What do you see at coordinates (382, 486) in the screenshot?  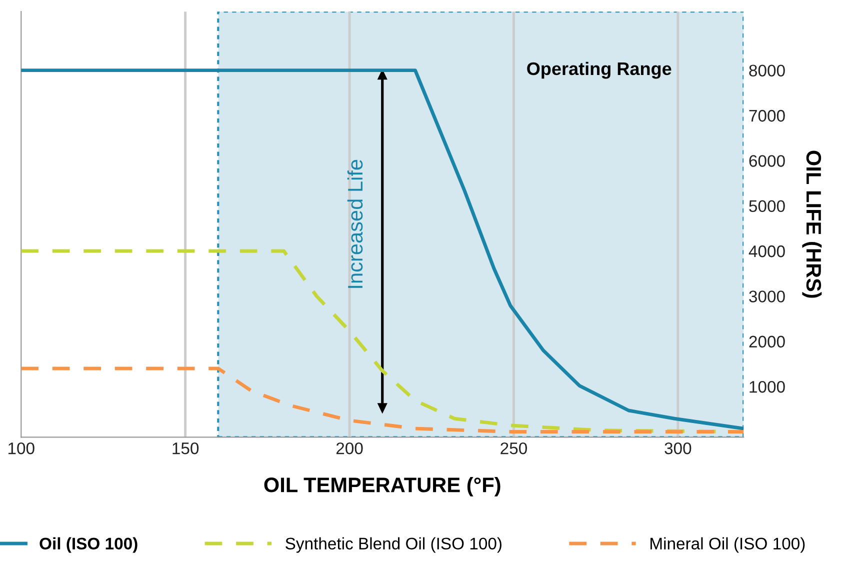 I see `x-axis-title: OIL TEMPERATURE (°F)` at bounding box center [382, 486].